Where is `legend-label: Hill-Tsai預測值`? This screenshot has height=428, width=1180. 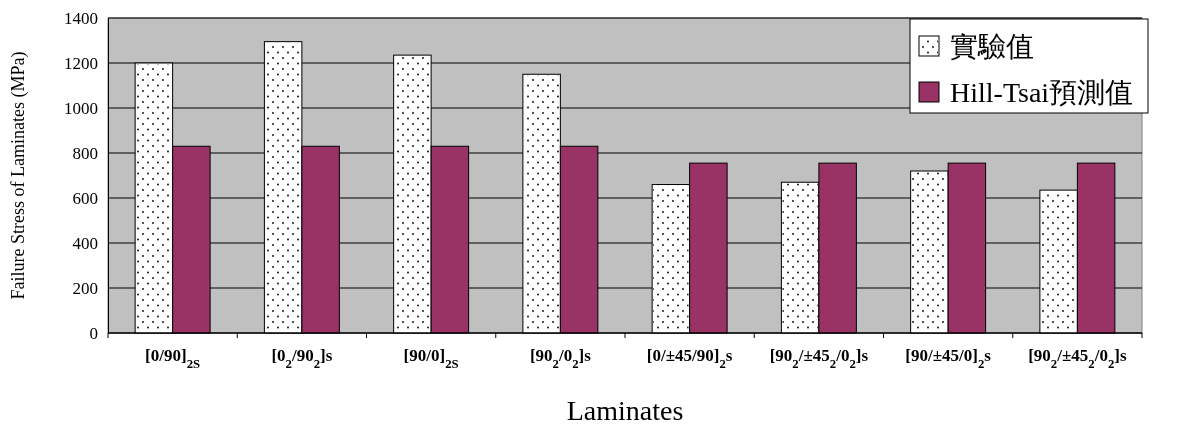 legend-label: Hill-Tsai預測值 is located at coordinates (1042, 92).